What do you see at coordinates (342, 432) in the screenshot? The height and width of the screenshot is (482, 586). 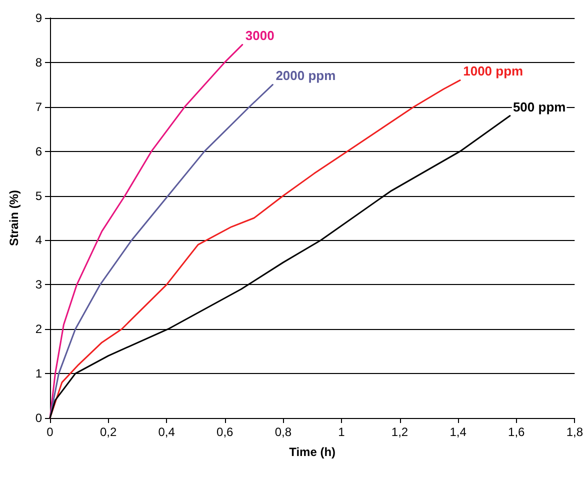 I see `x-tick-label: 1` at bounding box center [342, 432].